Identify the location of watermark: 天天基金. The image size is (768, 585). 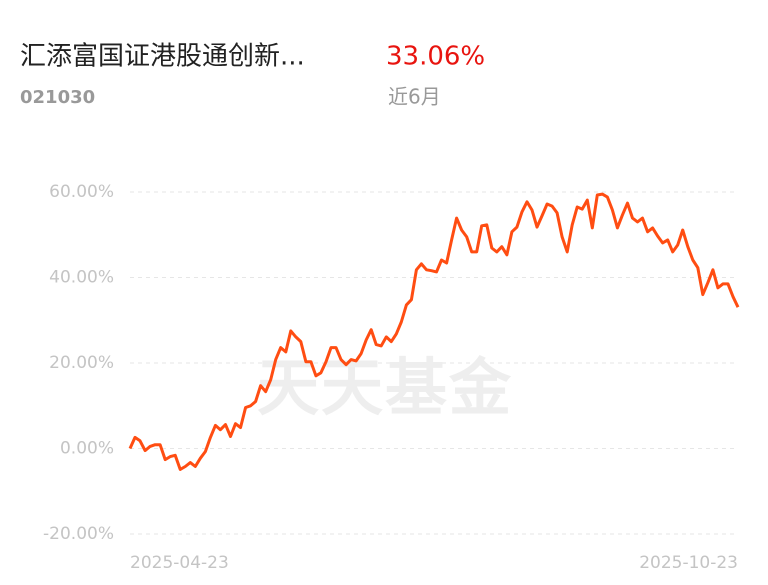
(385, 387).